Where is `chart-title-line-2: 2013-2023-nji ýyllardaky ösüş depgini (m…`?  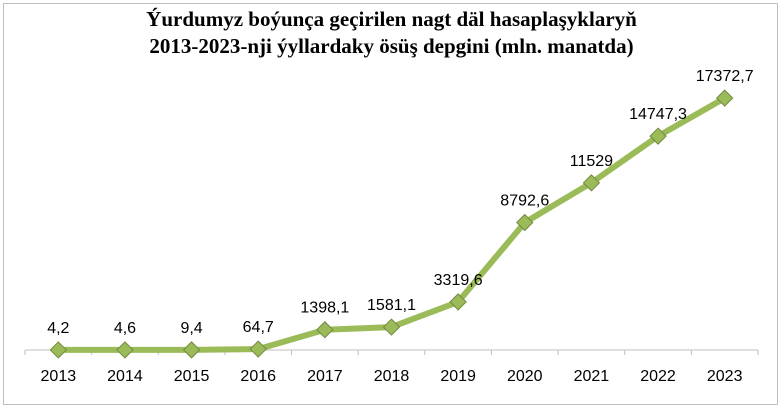
chart-title-line-2: 2013-2023-nji ýyllardaky ösüş depgini (m… is located at coordinates (391, 46).